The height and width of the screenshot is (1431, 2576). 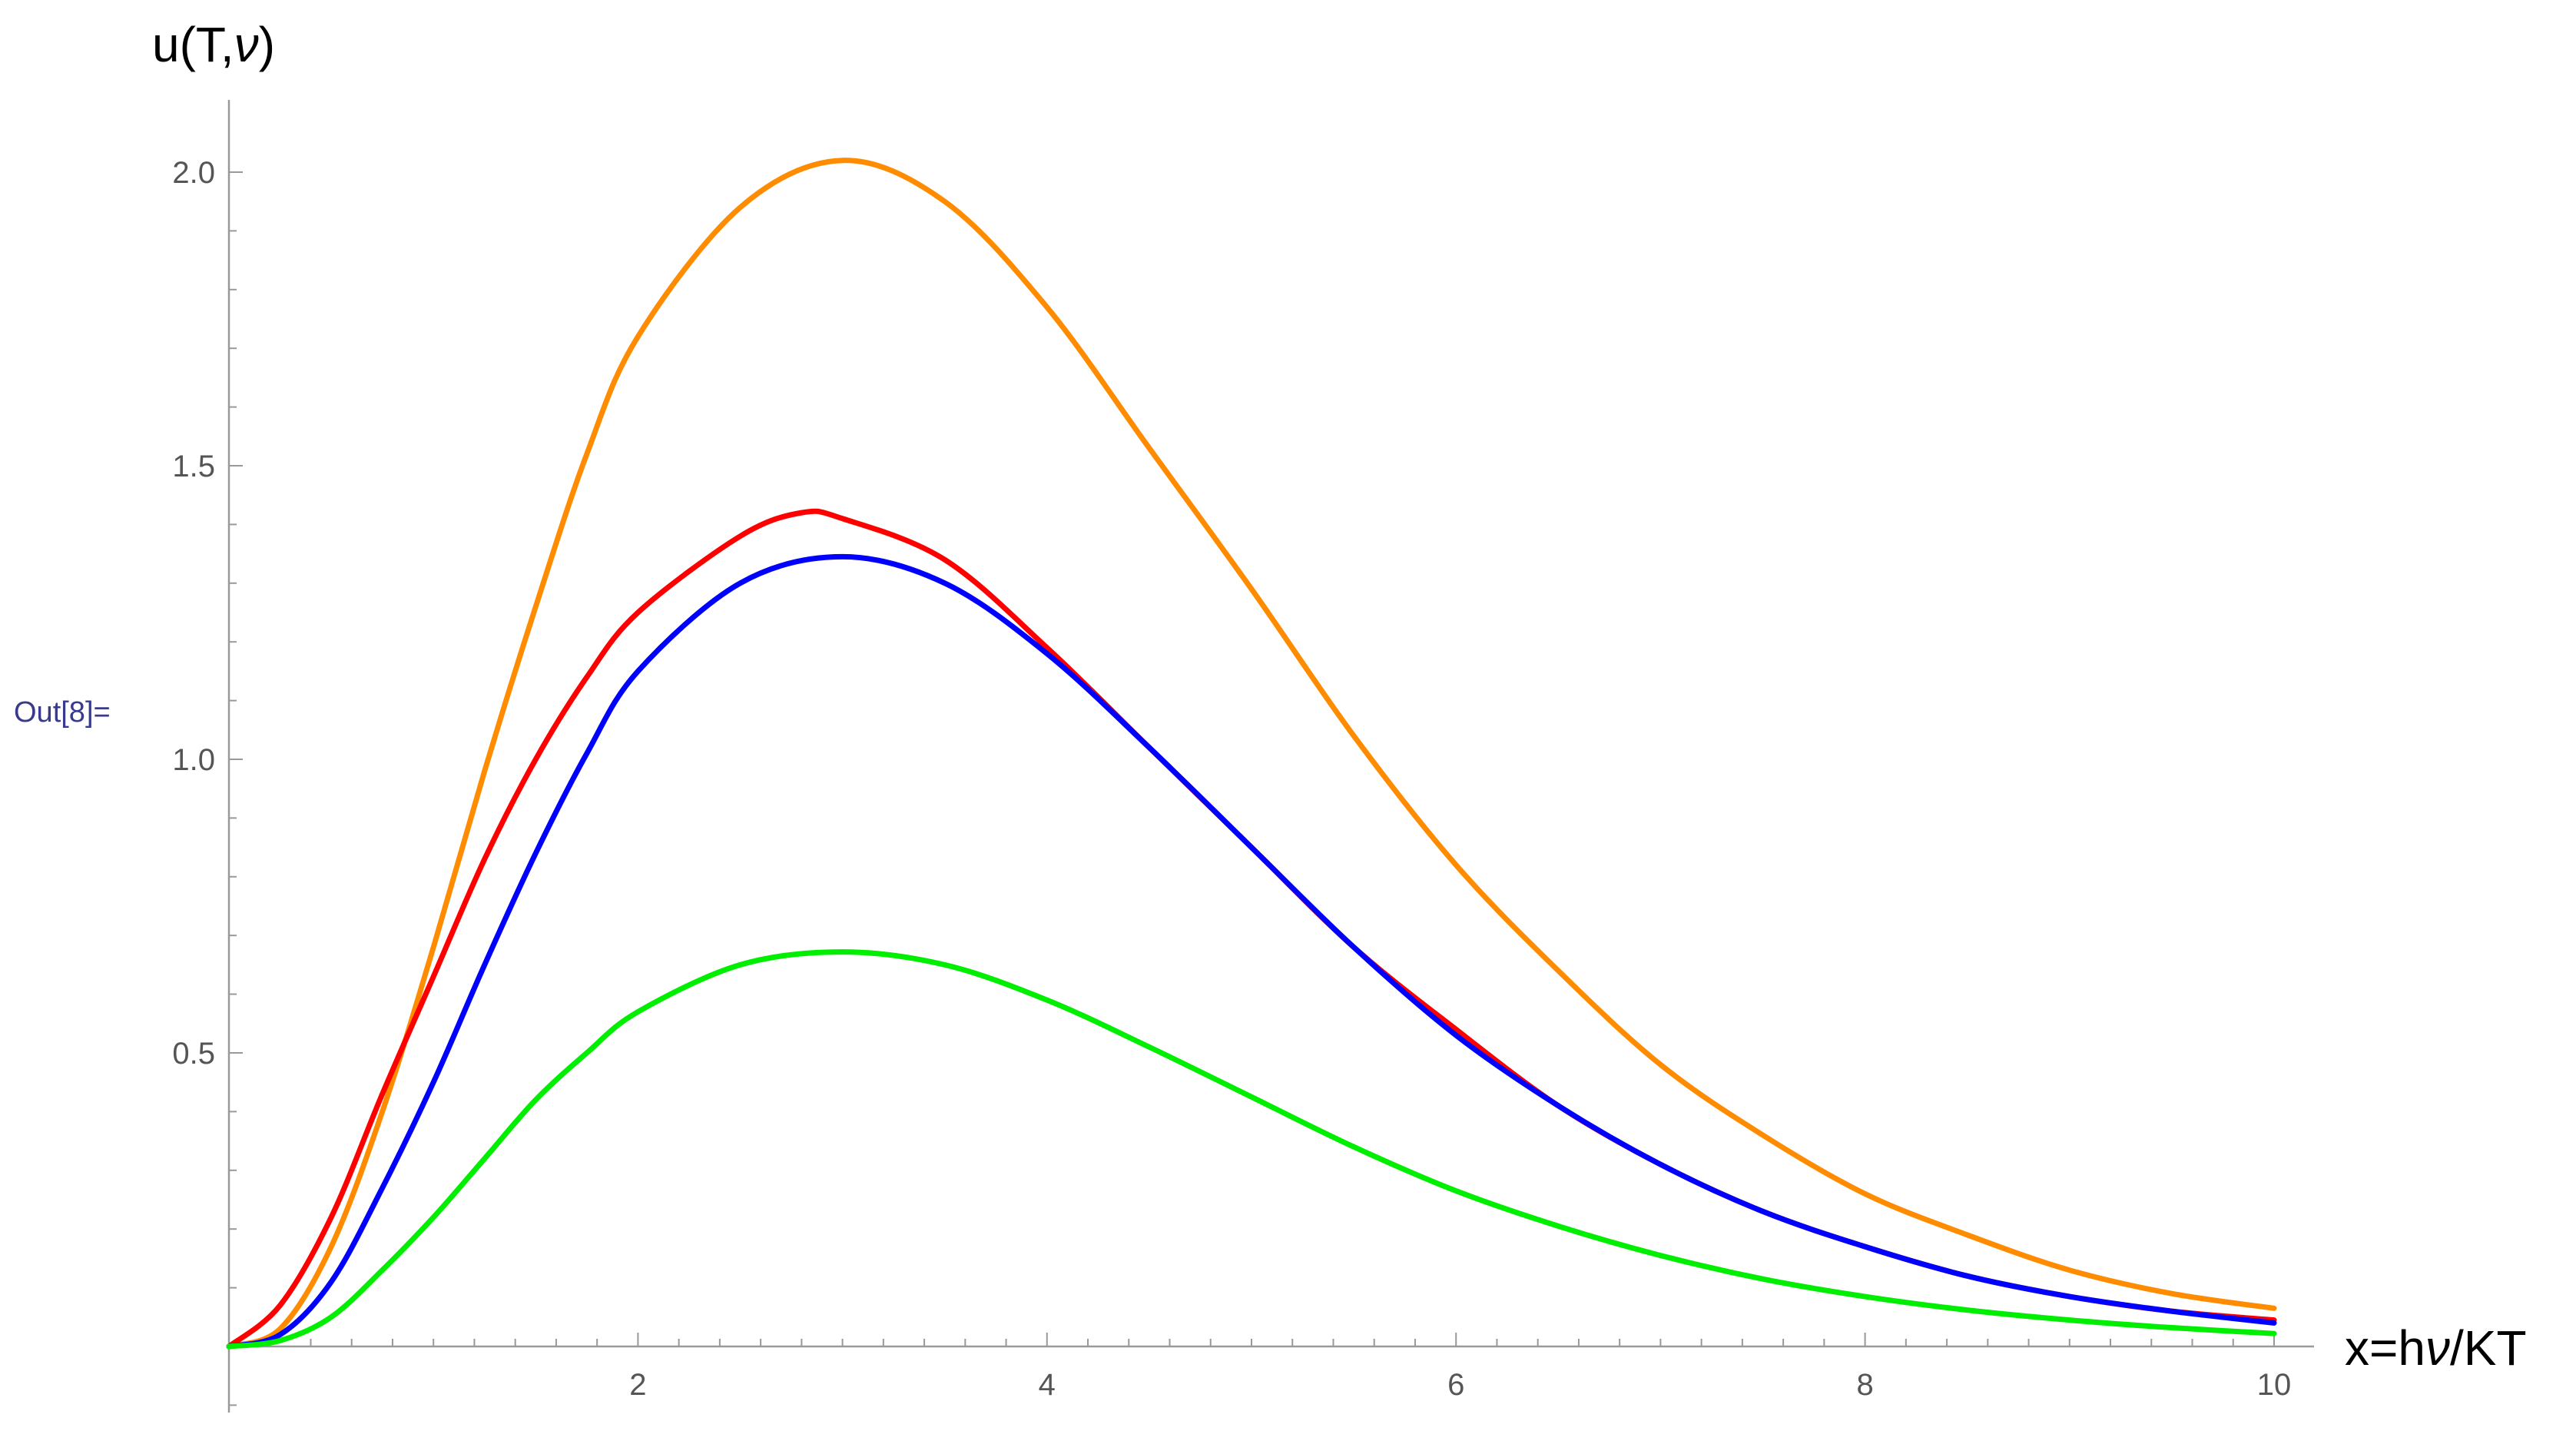 What do you see at coordinates (1864, 1385) in the screenshot?
I see `x-tick-label: 8` at bounding box center [1864, 1385].